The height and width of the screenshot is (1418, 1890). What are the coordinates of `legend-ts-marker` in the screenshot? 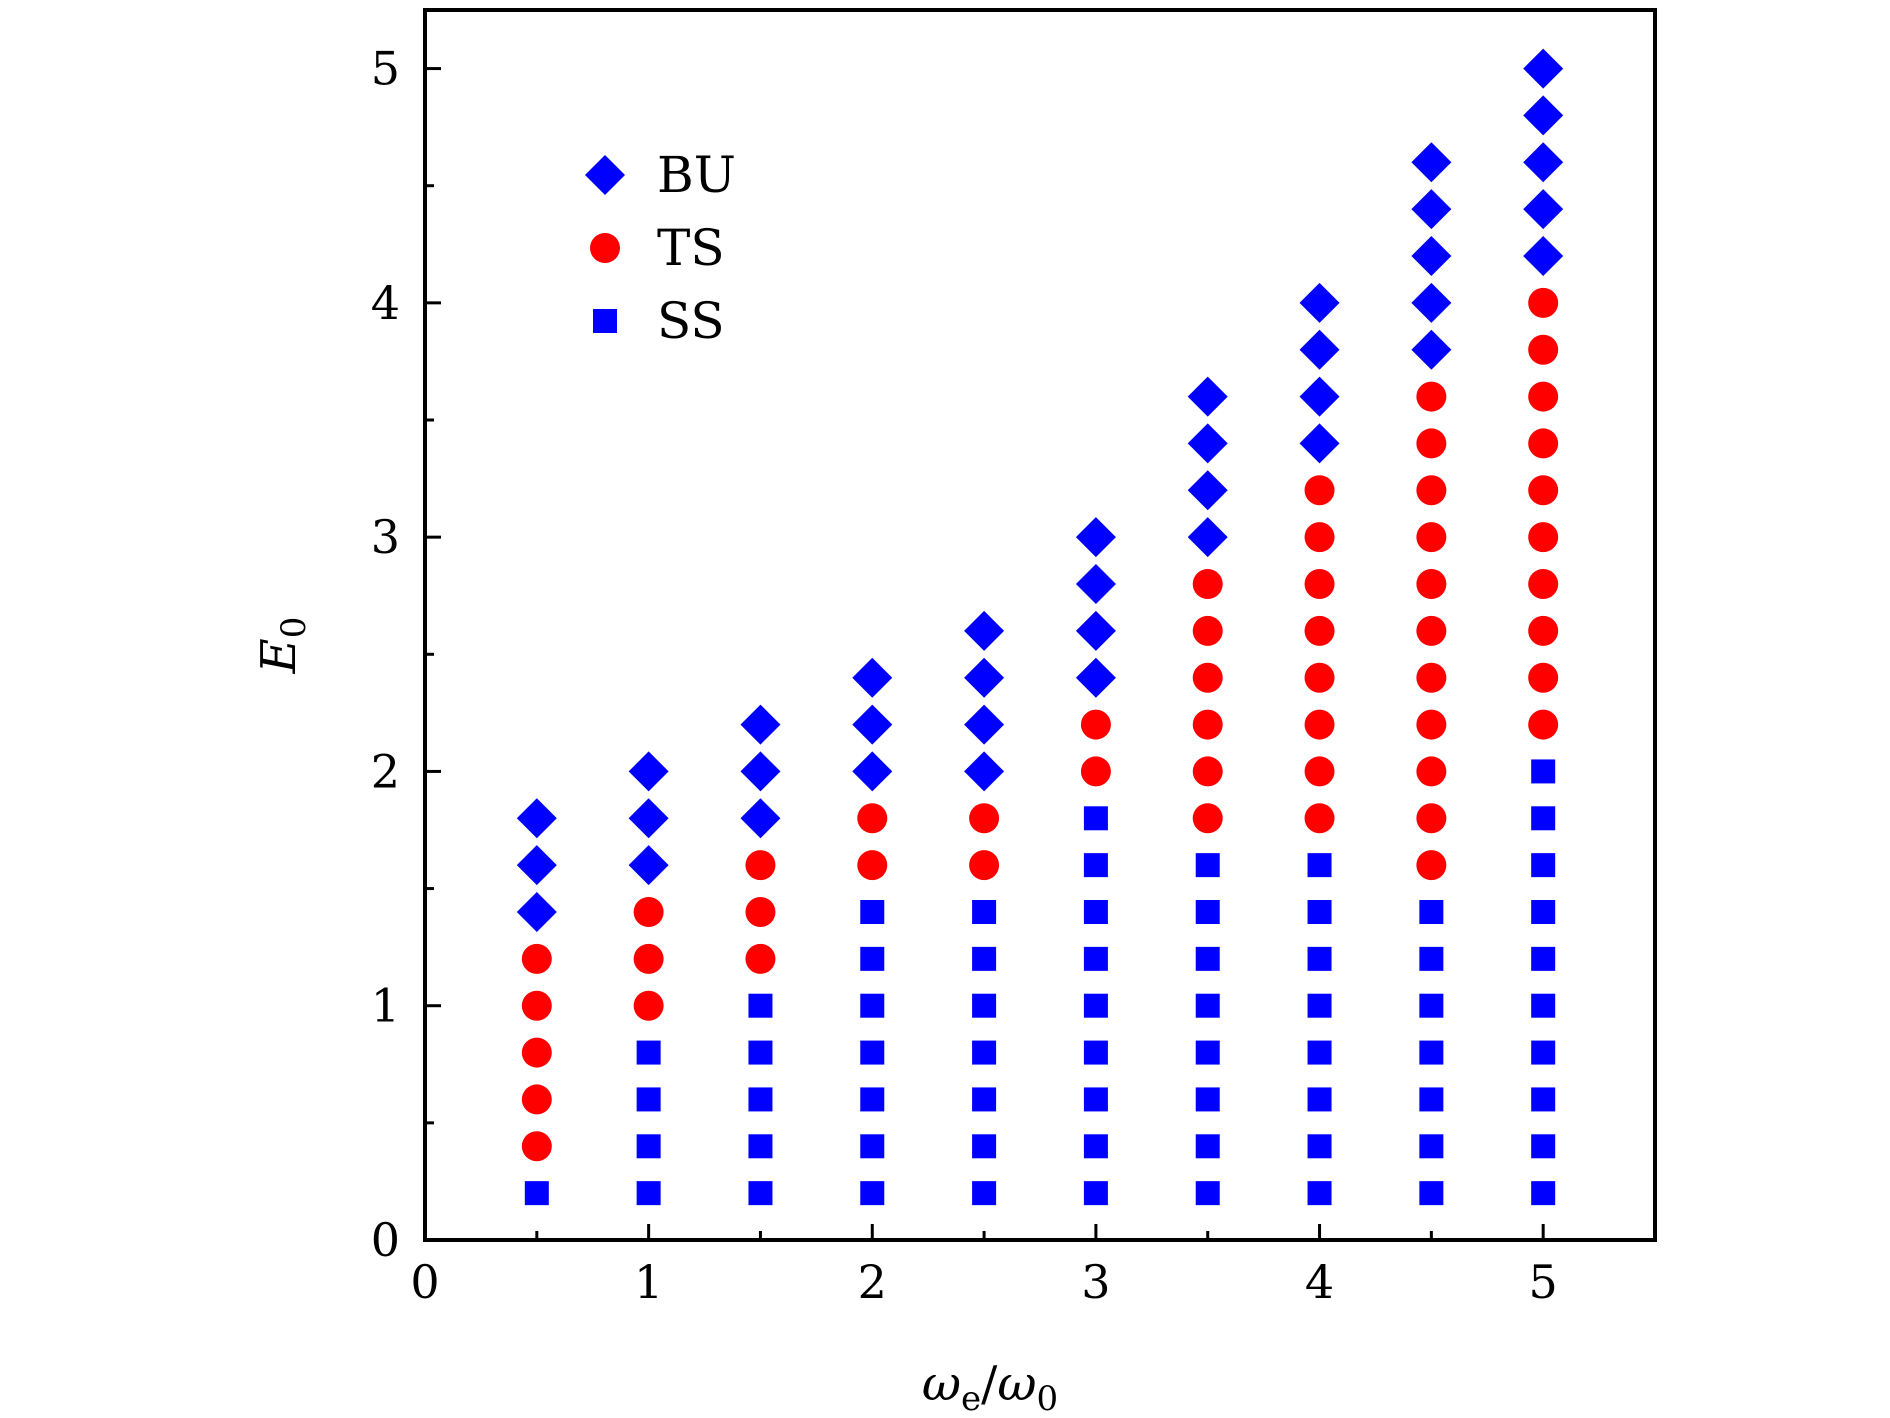 It's located at (605, 248).